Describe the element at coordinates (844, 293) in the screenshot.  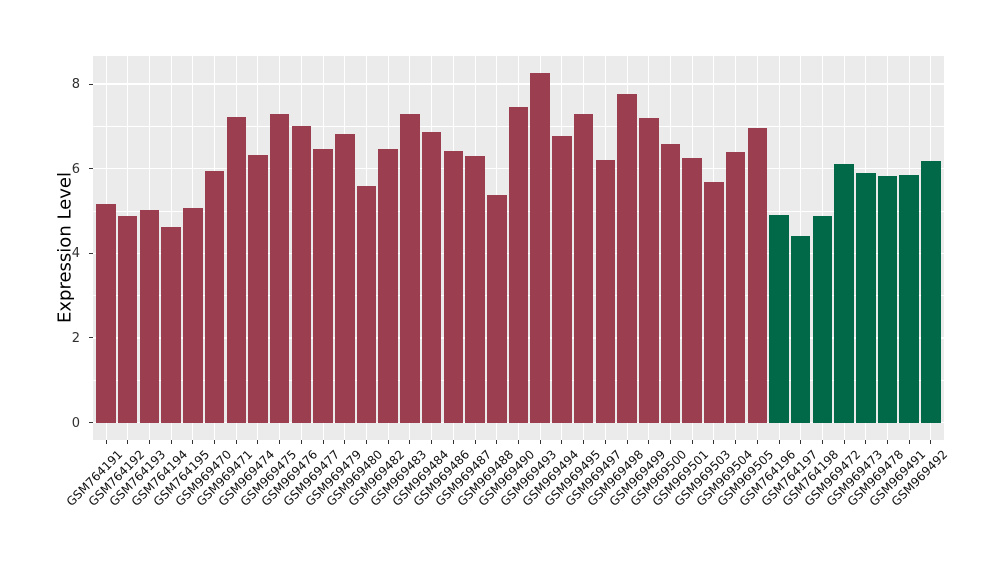
I see `bar-GSM969472` at that location.